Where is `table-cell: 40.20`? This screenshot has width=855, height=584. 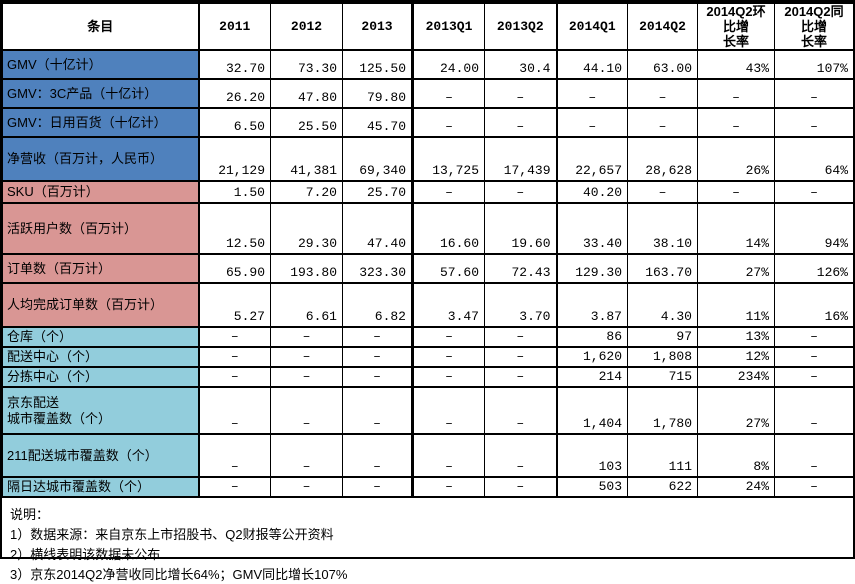 table-cell: 40.20 is located at coordinates (592, 192).